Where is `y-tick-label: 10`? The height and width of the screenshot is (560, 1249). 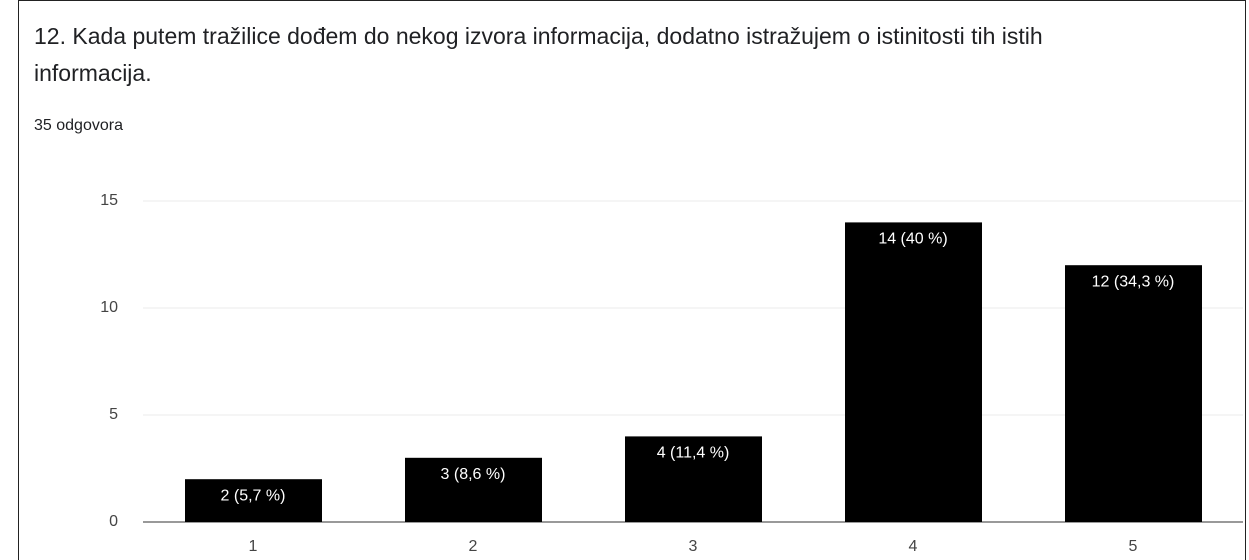
y-tick-label: 10 is located at coordinates (109, 307).